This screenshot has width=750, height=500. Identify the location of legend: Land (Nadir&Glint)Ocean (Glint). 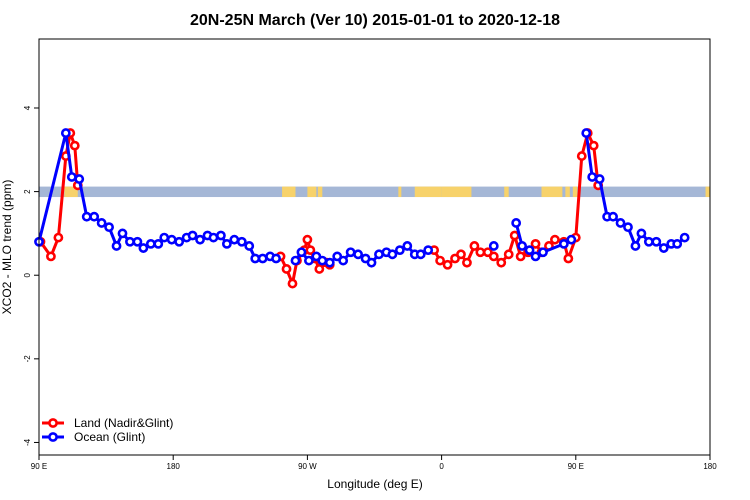
(107, 430).